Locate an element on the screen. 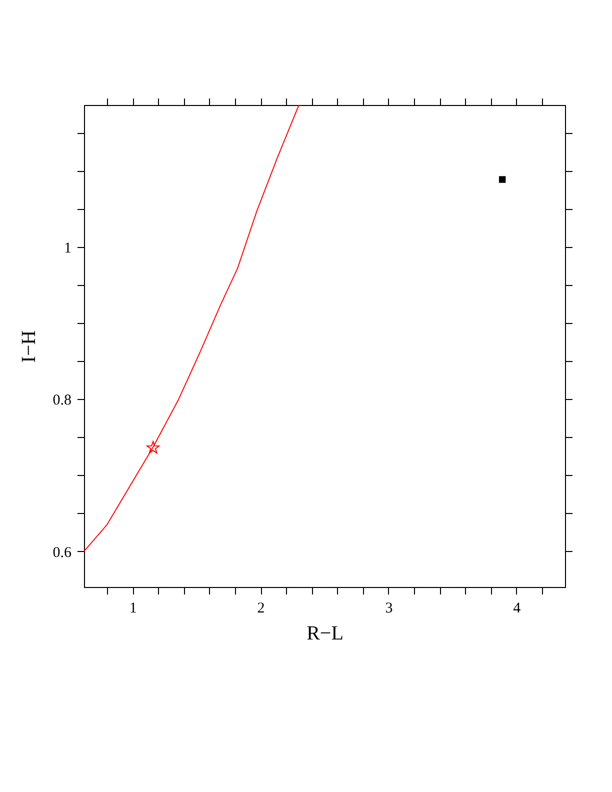  y-axis-title: I−H is located at coordinates (29, 346).